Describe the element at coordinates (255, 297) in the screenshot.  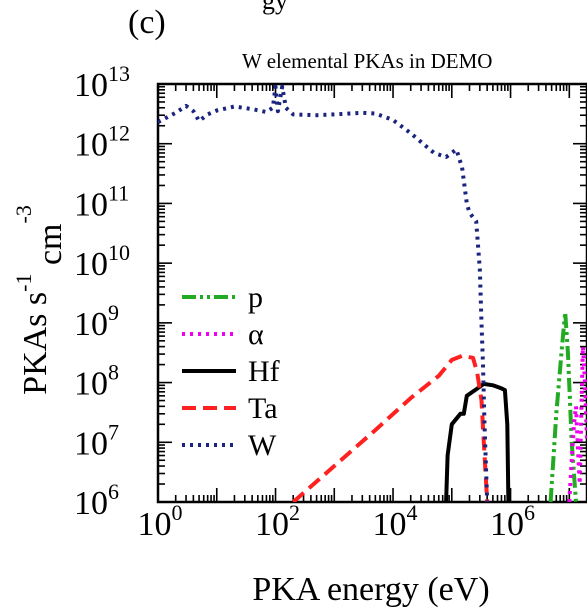
I see `legend-label: p` at that location.